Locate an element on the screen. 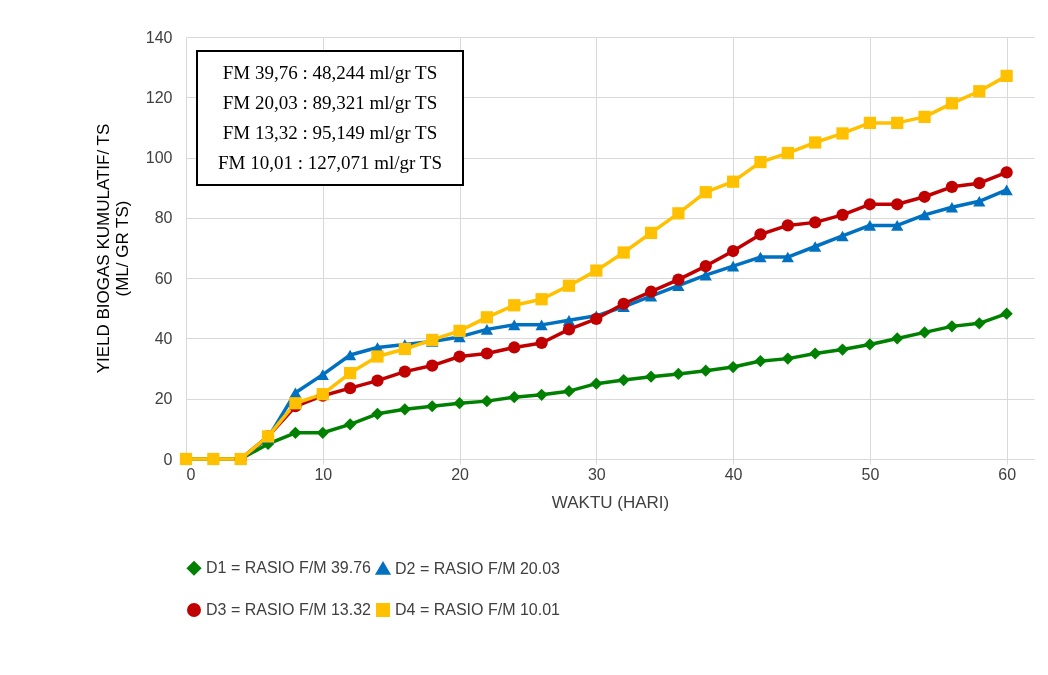 This screenshot has width=1048, height=675. y-tick-label: 120 is located at coordinates (159, 97).